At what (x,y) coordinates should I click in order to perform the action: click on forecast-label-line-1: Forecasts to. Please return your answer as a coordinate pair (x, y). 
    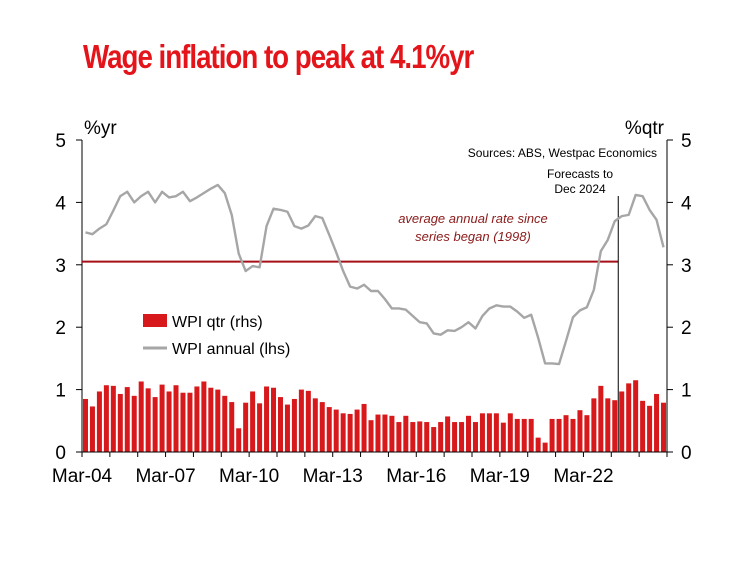
    Looking at the image, I should click on (580, 174).